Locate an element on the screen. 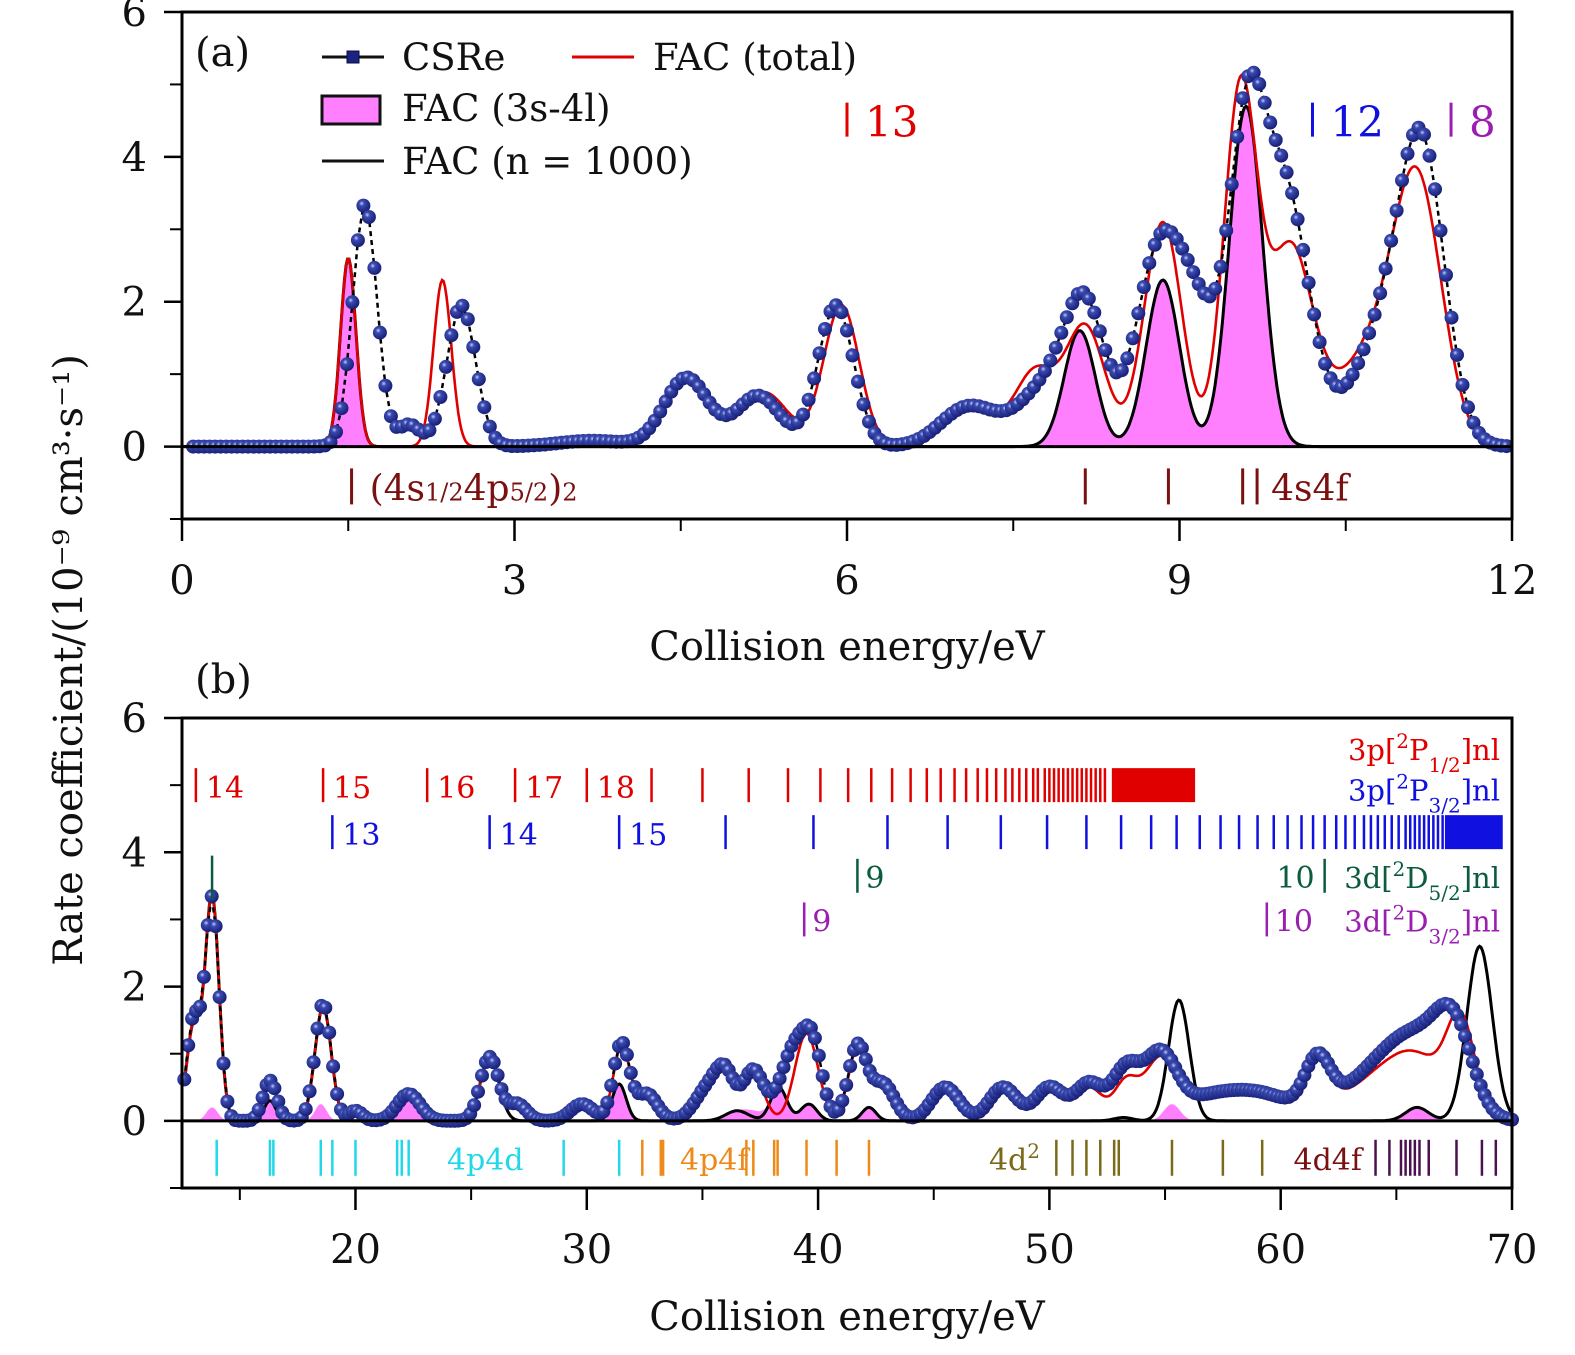 The image size is (1575, 1355). a-x-tick-label: 0 is located at coordinates (181, 581).